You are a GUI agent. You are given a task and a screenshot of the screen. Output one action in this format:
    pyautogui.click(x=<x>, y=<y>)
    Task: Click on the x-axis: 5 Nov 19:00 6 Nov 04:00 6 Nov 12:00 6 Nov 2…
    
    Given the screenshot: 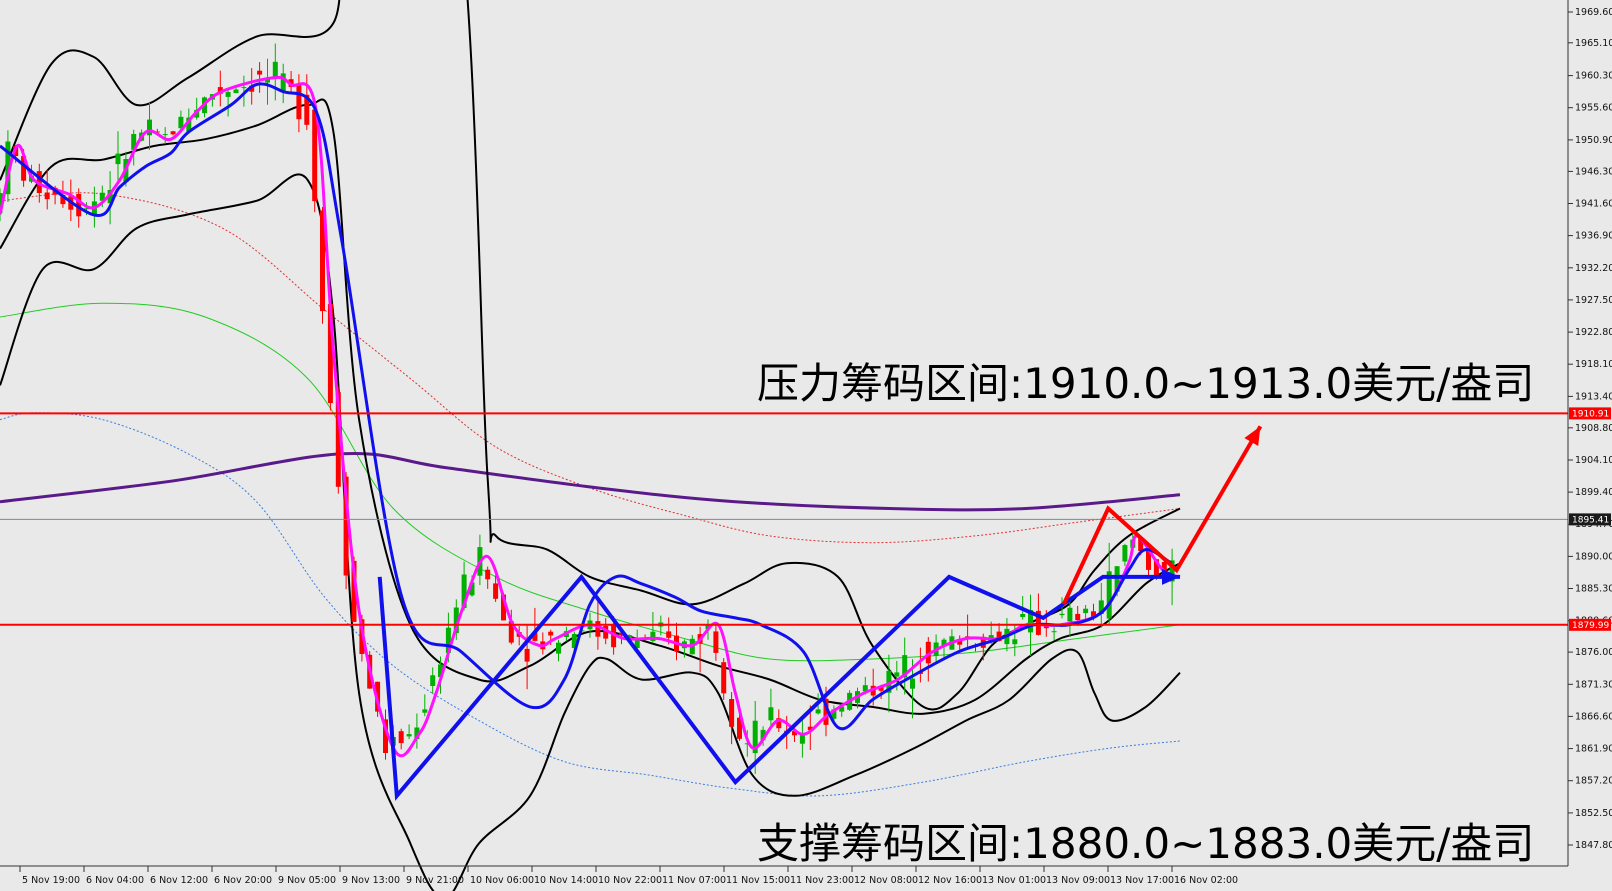 What is the action you would take?
    pyautogui.click(x=784, y=875)
    